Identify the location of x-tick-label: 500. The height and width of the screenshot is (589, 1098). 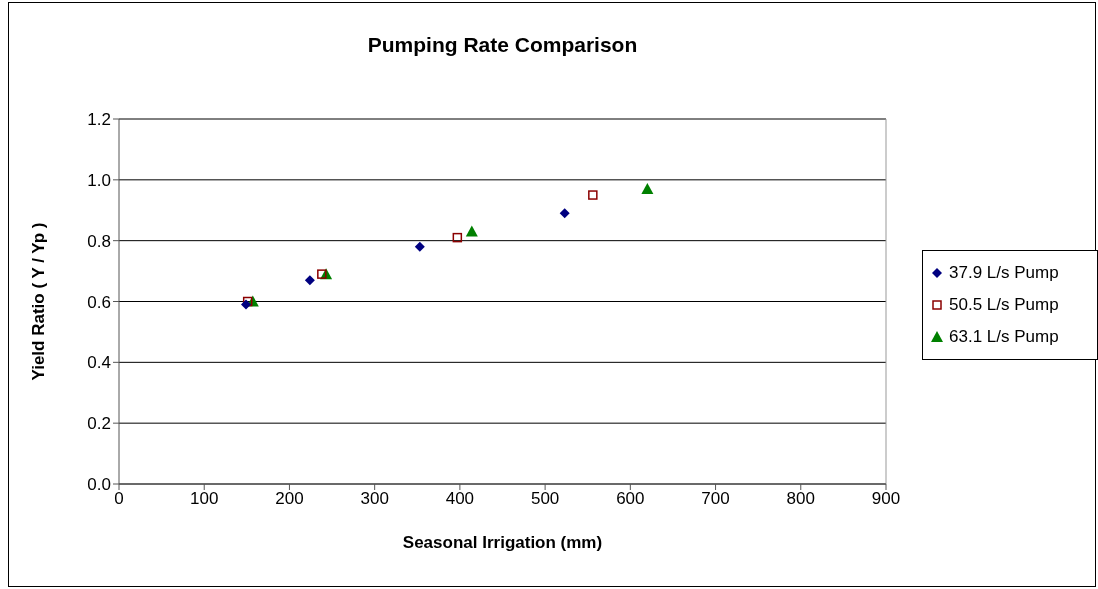
(545, 499).